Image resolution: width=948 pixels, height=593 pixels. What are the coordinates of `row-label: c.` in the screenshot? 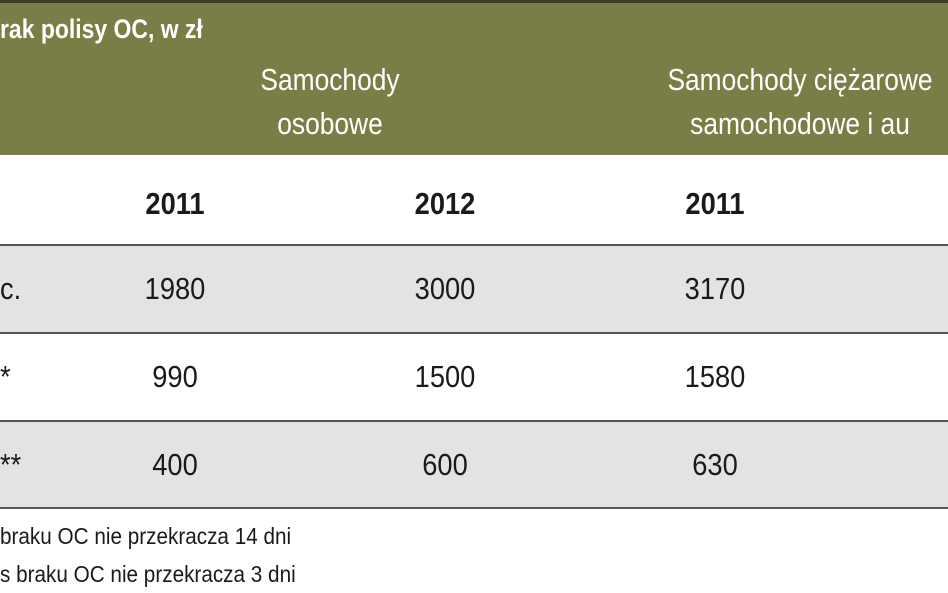 It's located at (11, 288).